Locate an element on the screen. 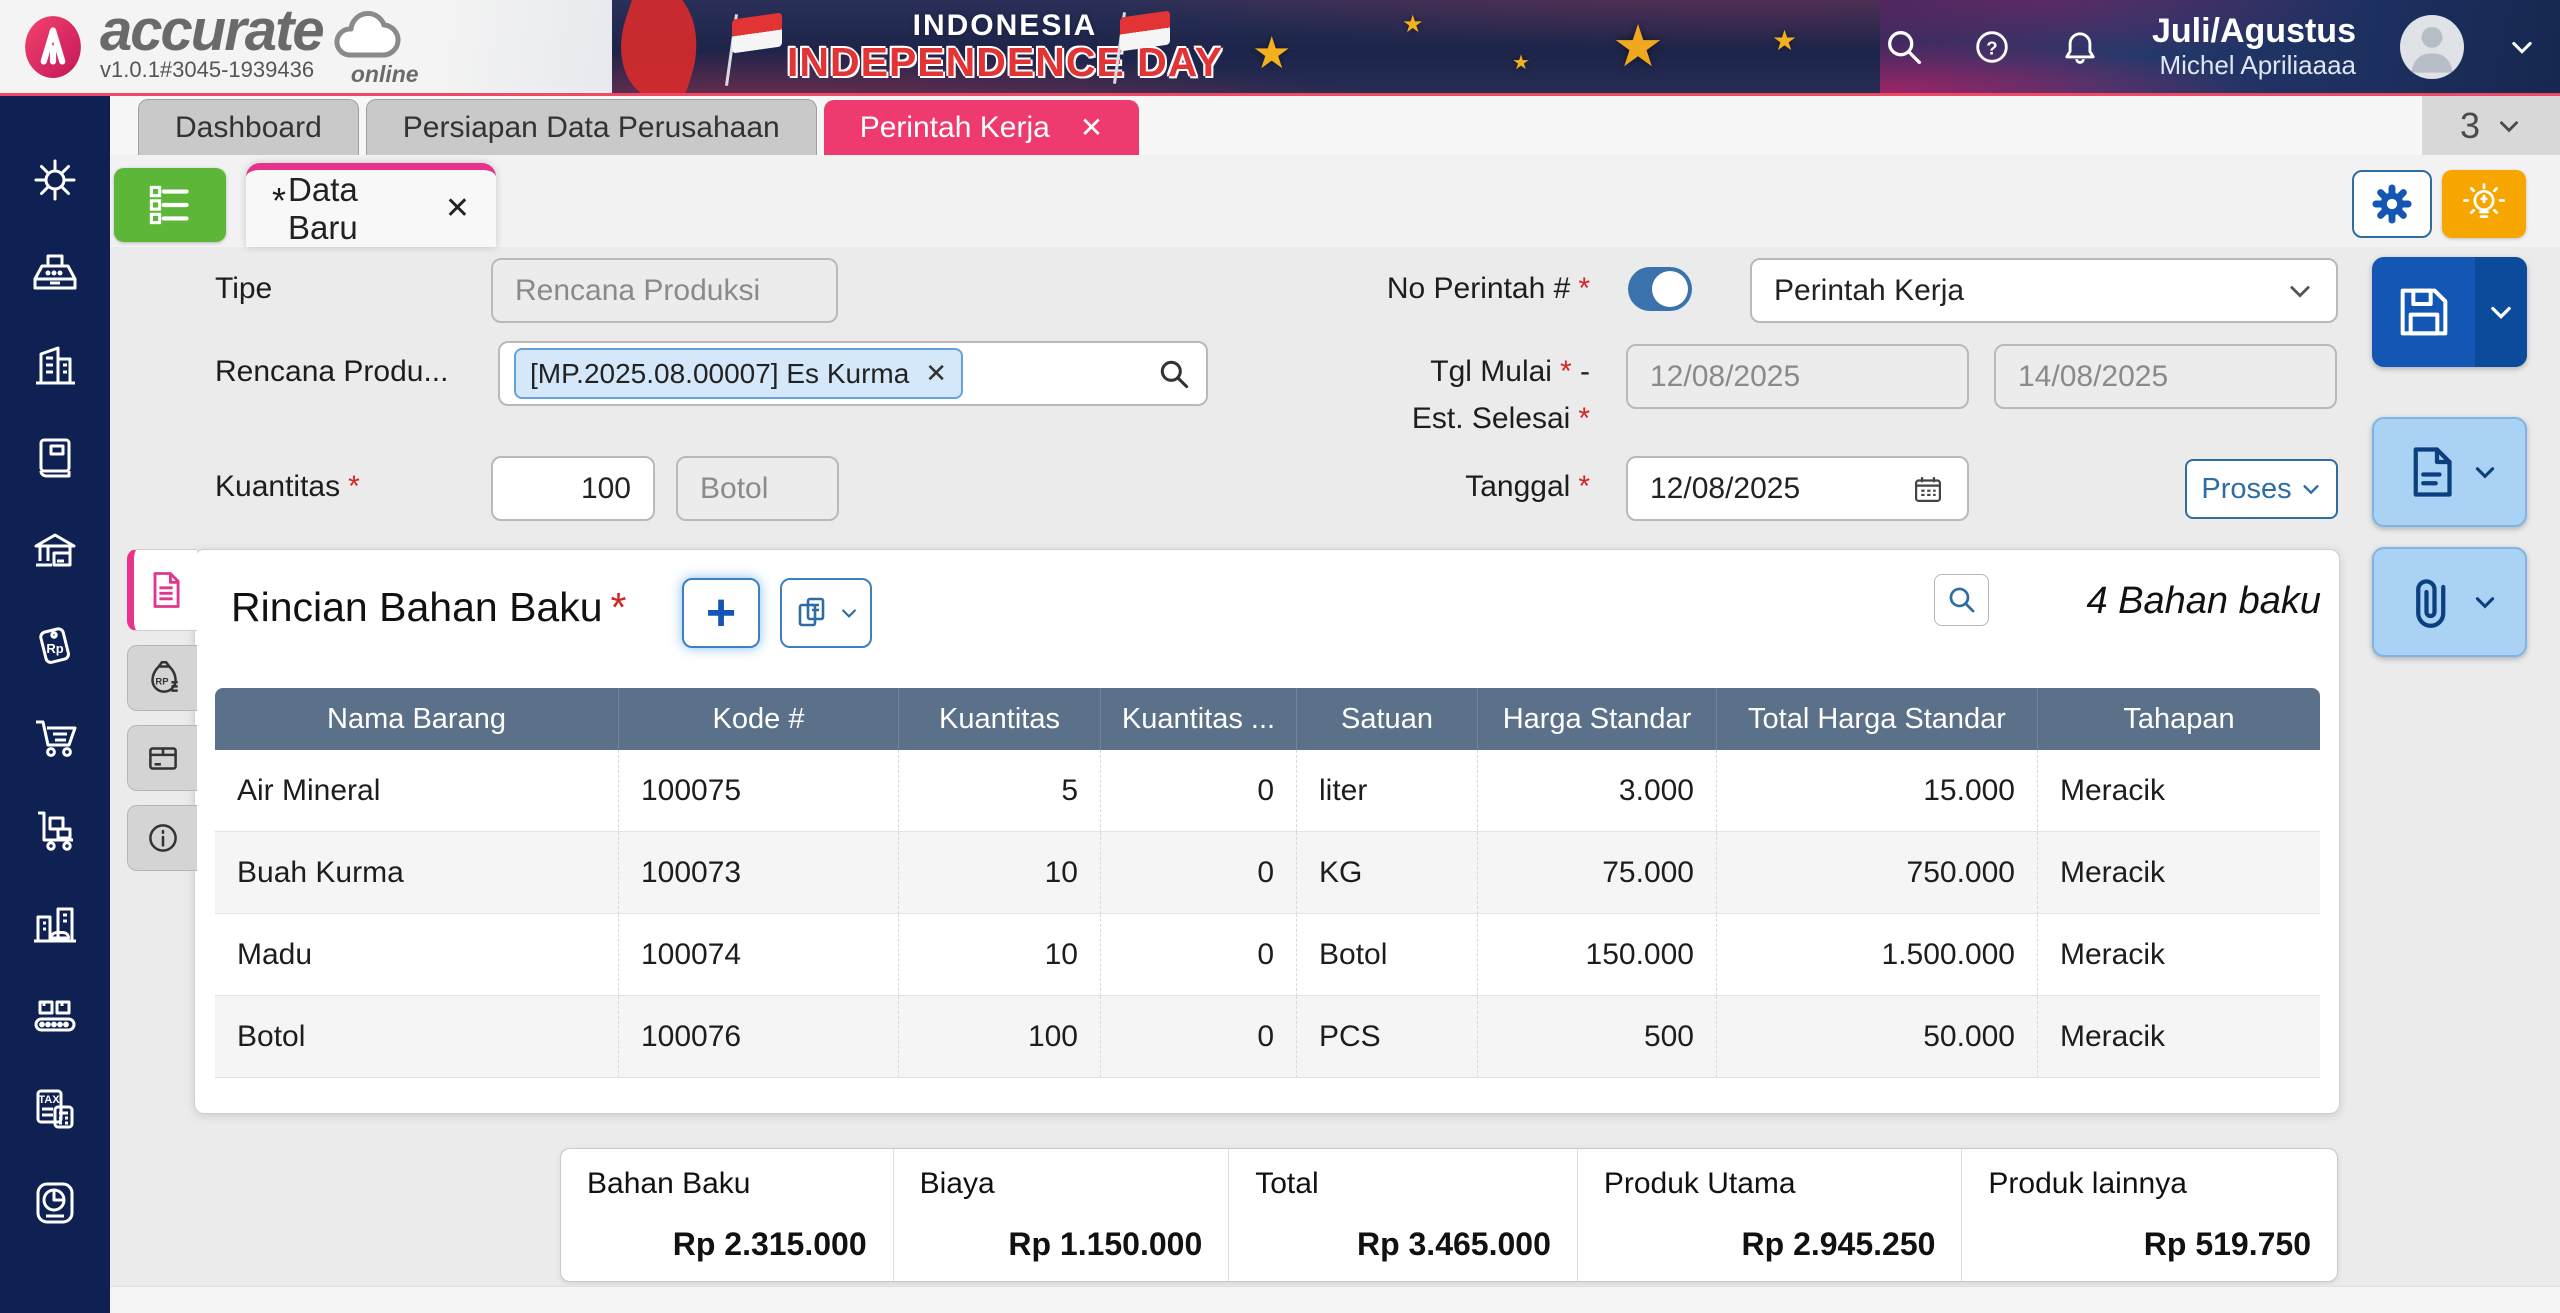  sidebar-item-manufacture-conveyor-icon is located at coordinates (55, 1017).